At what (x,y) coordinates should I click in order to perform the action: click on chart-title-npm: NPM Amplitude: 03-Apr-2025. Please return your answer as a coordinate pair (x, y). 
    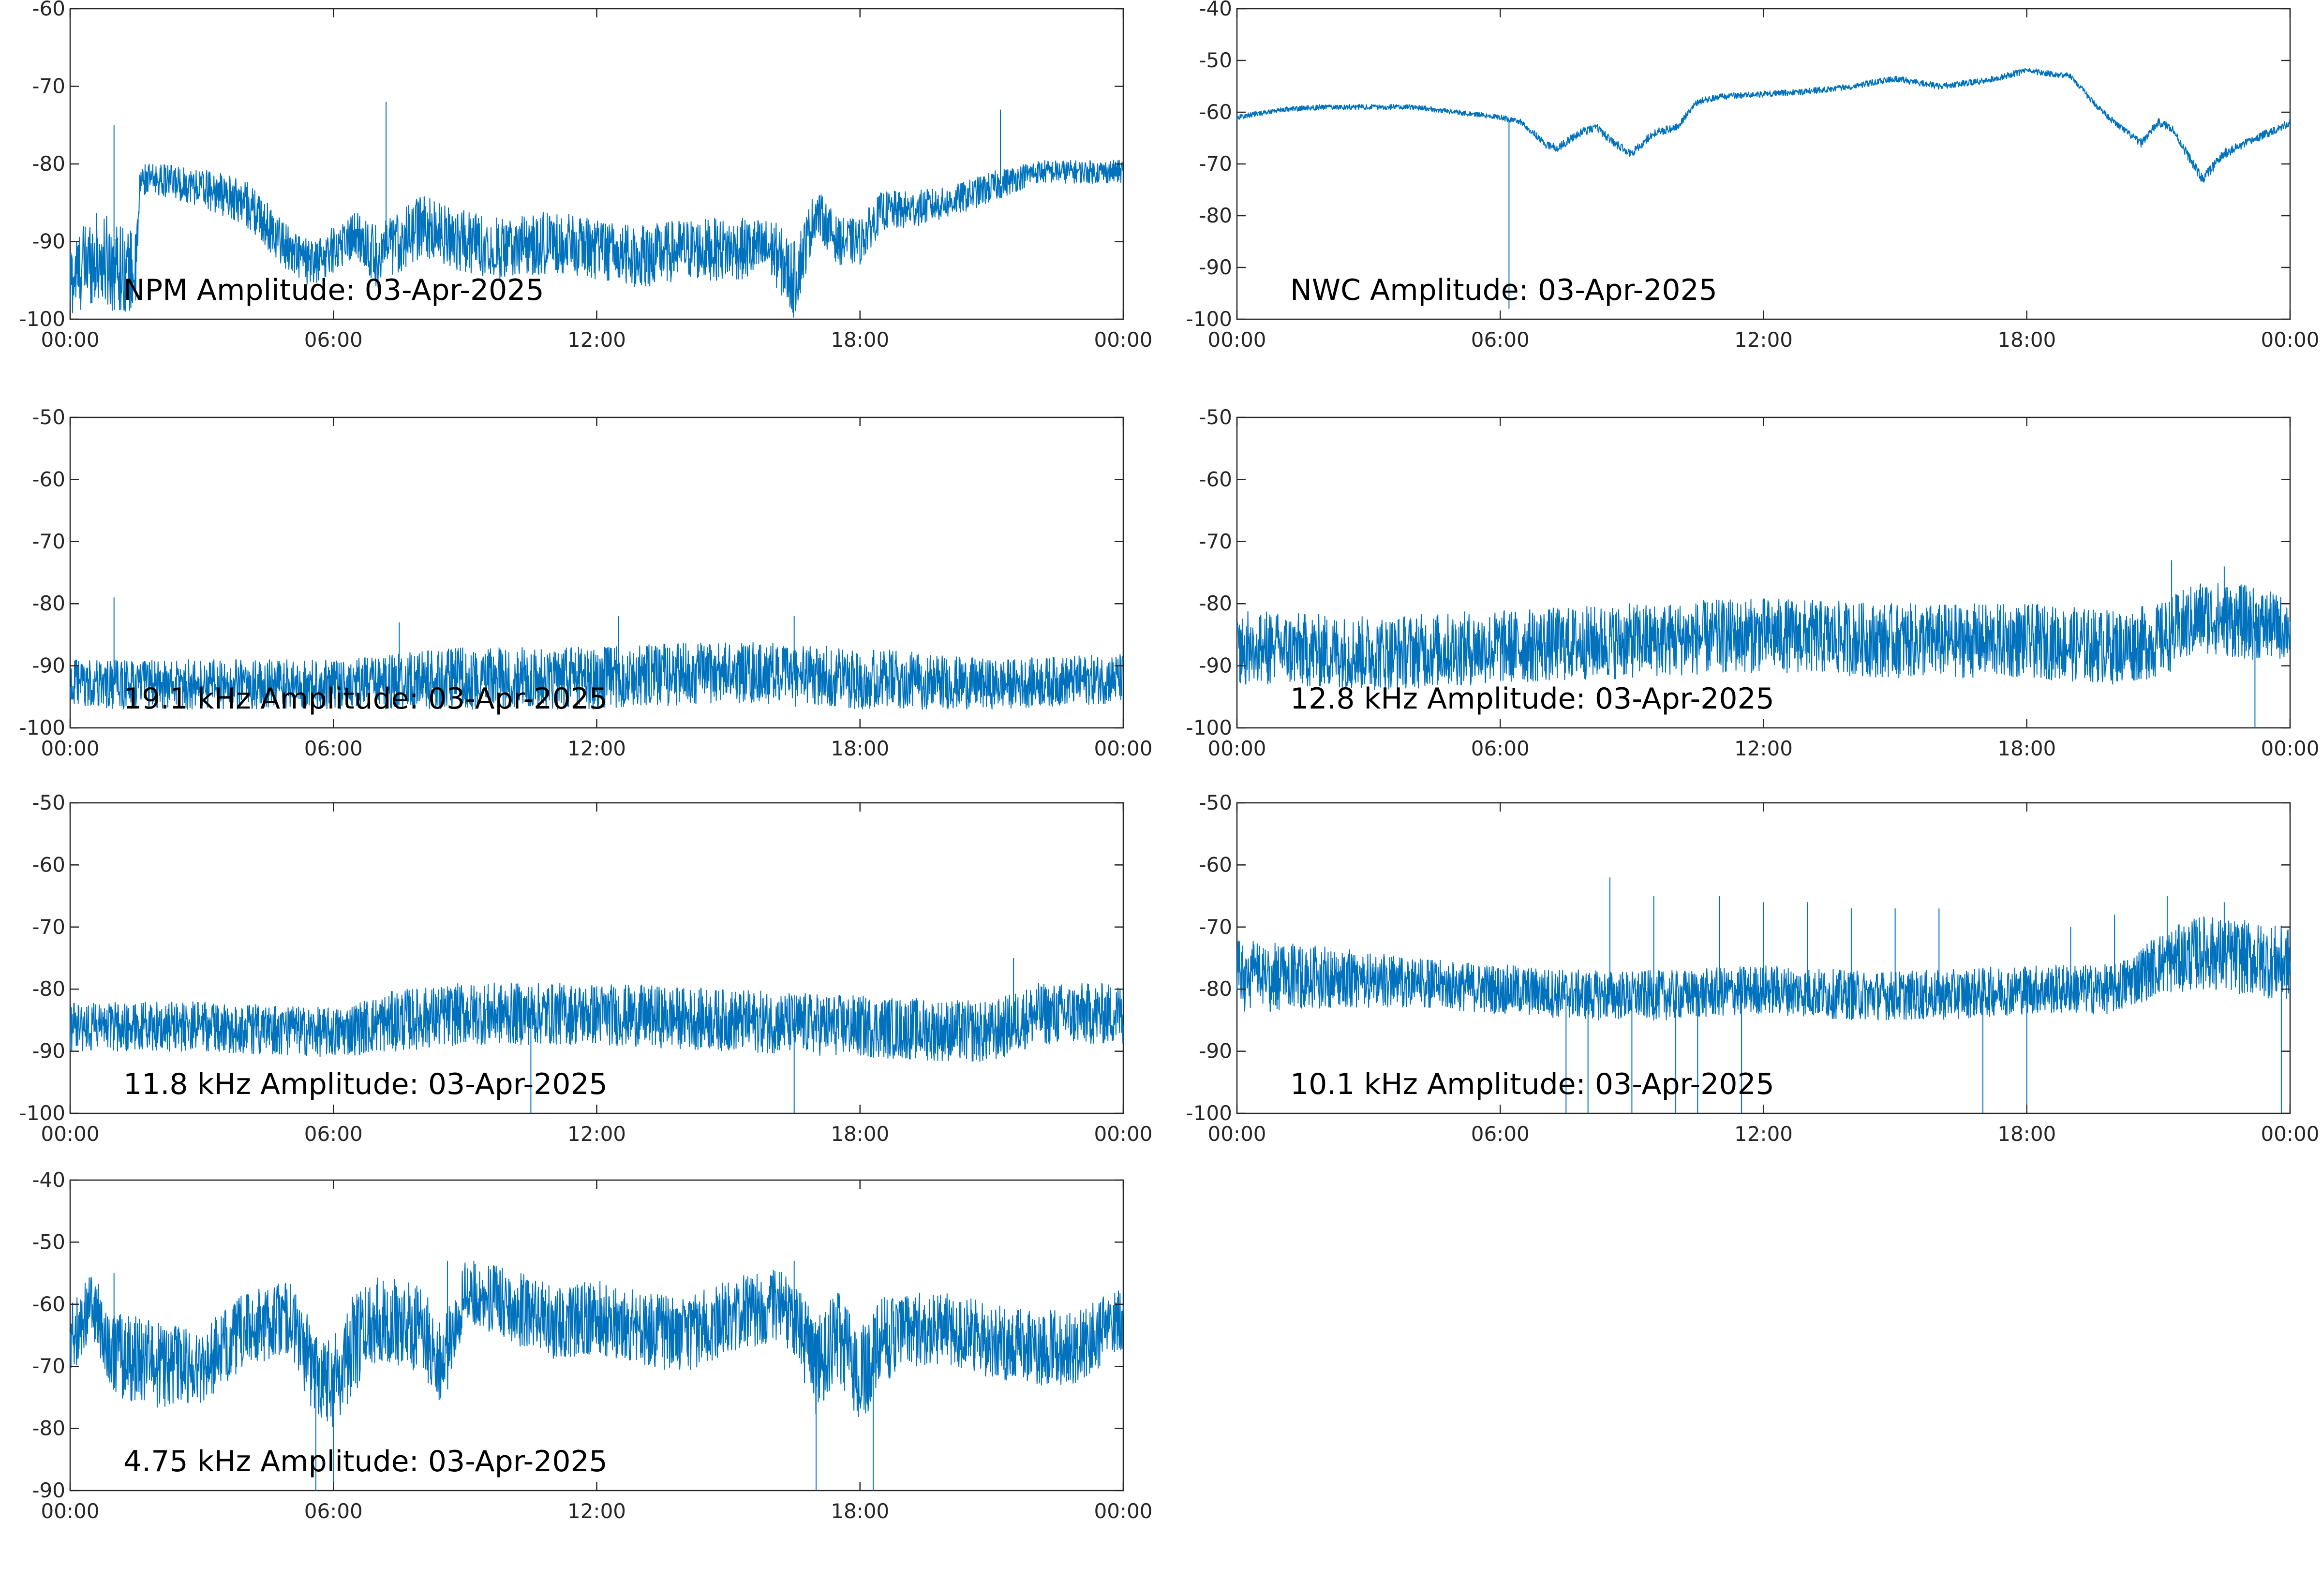
    Looking at the image, I should click on (333, 290).